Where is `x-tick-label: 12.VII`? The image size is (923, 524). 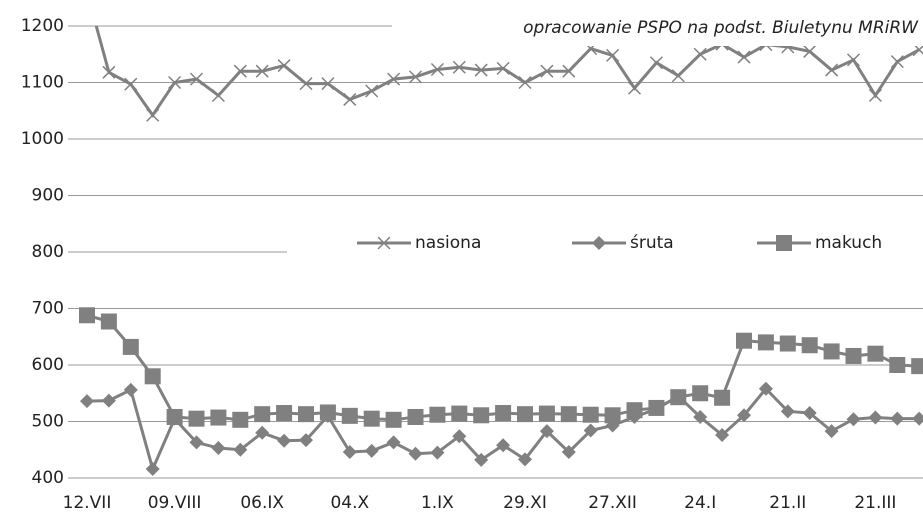
x-tick-label: 12.VII is located at coordinates (87, 503).